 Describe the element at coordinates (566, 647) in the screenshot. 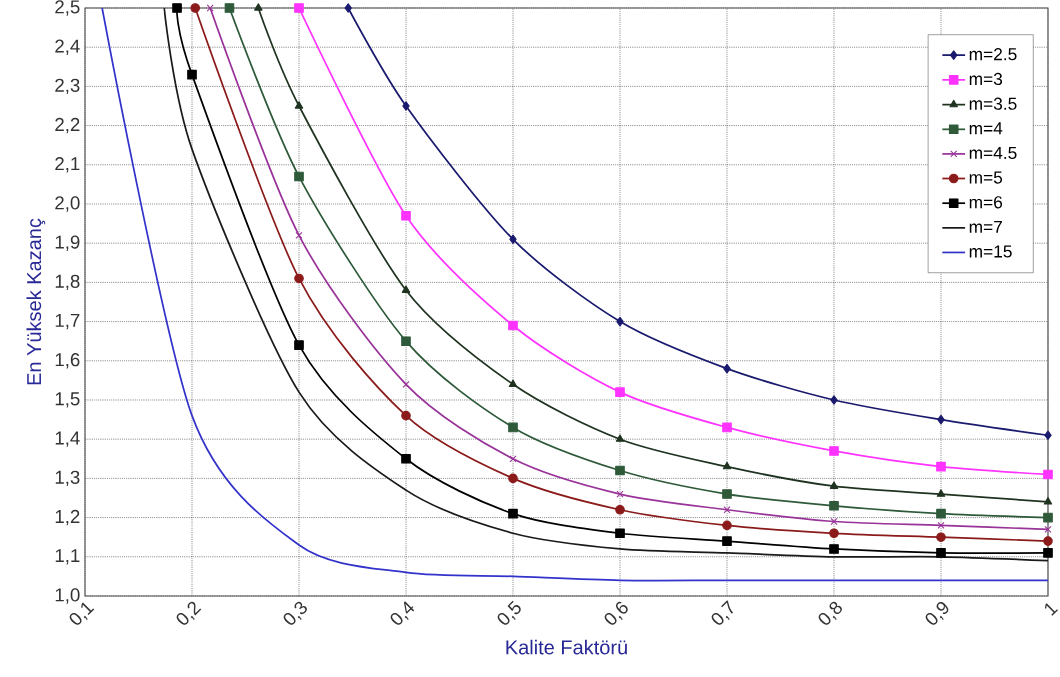

I see `x-axis-title: Kalite Faktörü` at that location.